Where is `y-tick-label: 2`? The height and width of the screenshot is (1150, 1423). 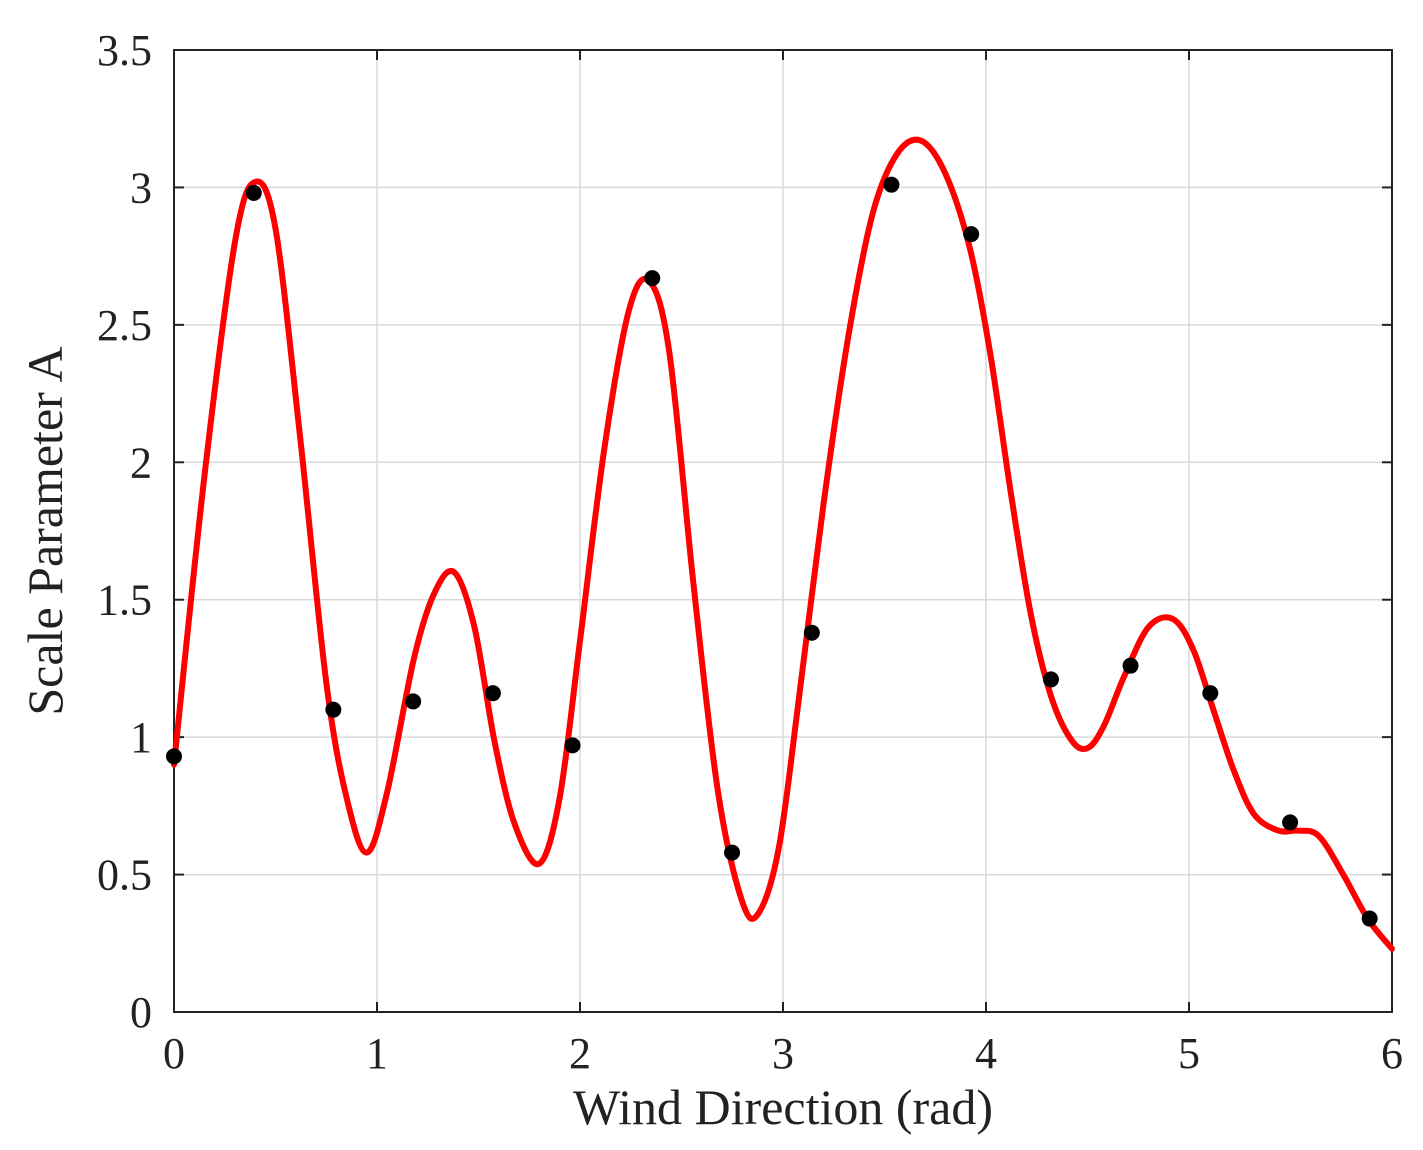 y-tick-label: 2 is located at coordinates (141, 462).